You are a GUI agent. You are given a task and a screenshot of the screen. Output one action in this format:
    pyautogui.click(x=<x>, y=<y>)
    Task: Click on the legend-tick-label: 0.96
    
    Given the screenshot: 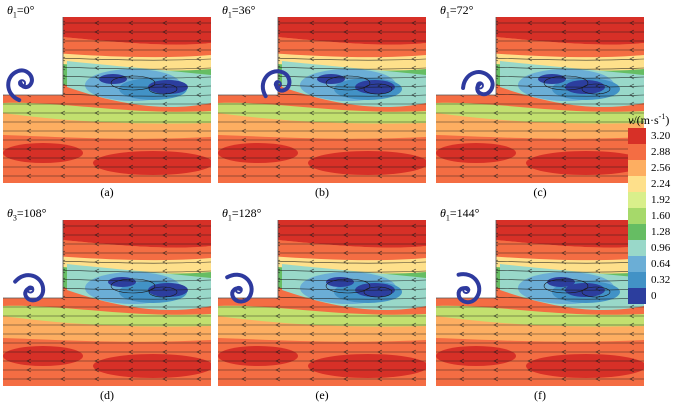 What is the action you would take?
    pyautogui.click(x=661, y=248)
    